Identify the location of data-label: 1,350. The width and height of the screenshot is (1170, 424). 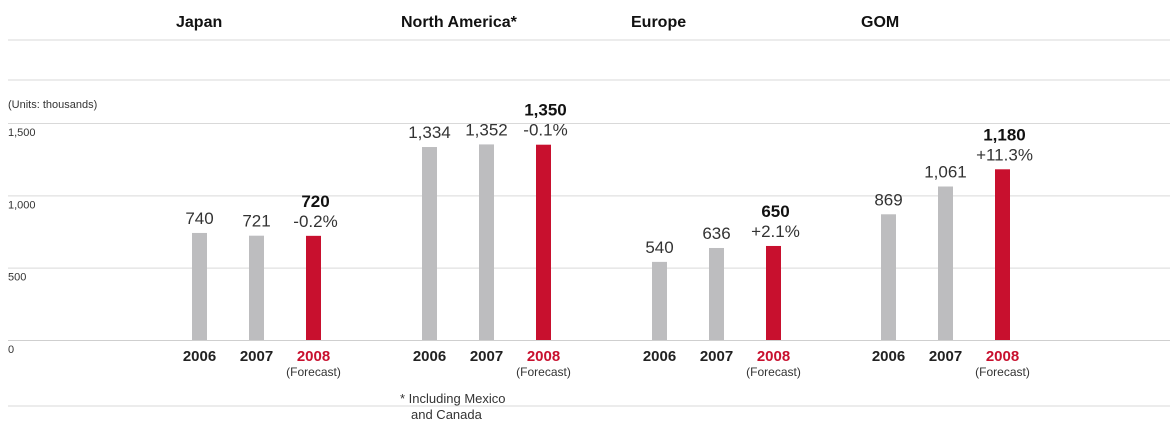
(545, 110).